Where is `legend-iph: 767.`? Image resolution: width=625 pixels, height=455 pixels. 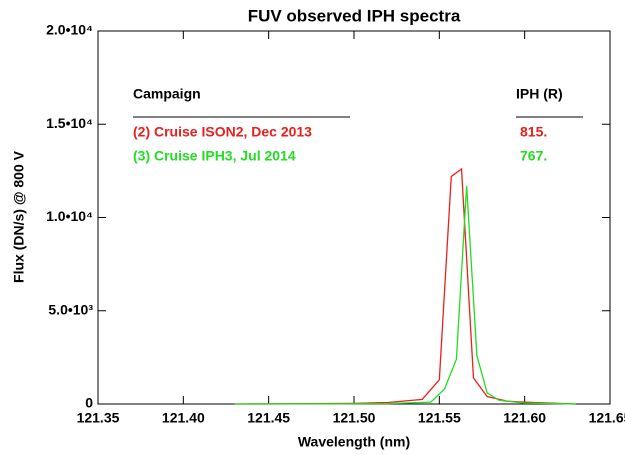 legend-iph: 767. is located at coordinates (533, 156).